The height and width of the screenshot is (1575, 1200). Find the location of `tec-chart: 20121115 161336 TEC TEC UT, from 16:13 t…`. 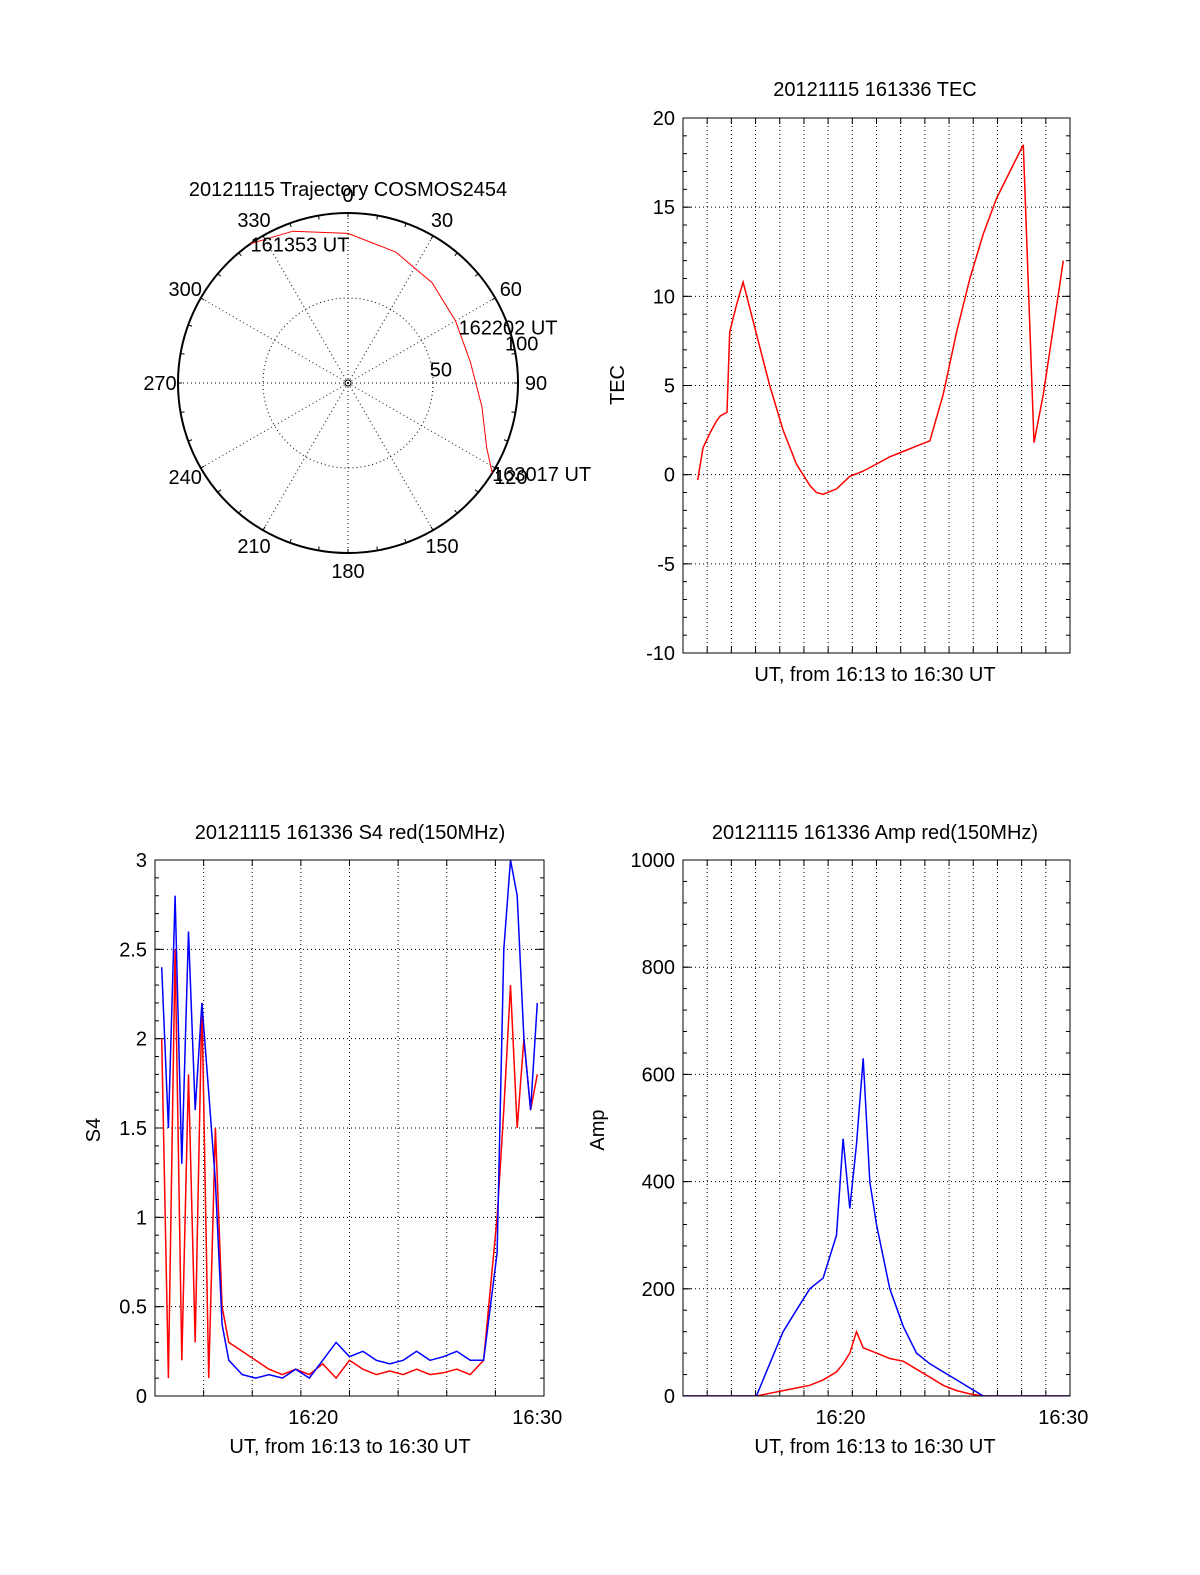

tec-chart: 20121115 161336 TEC TEC UT, from 16:13 t… is located at coordinates (839, 382).